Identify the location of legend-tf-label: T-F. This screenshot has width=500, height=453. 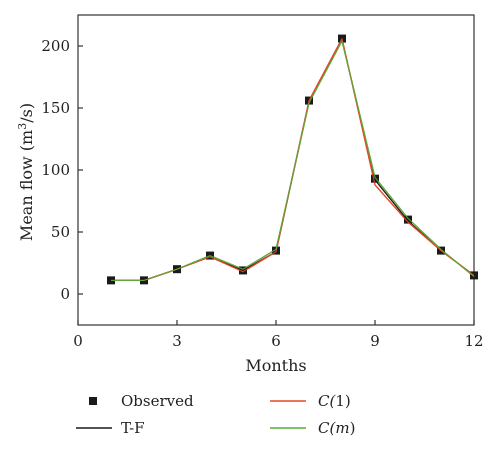
(133, 428).